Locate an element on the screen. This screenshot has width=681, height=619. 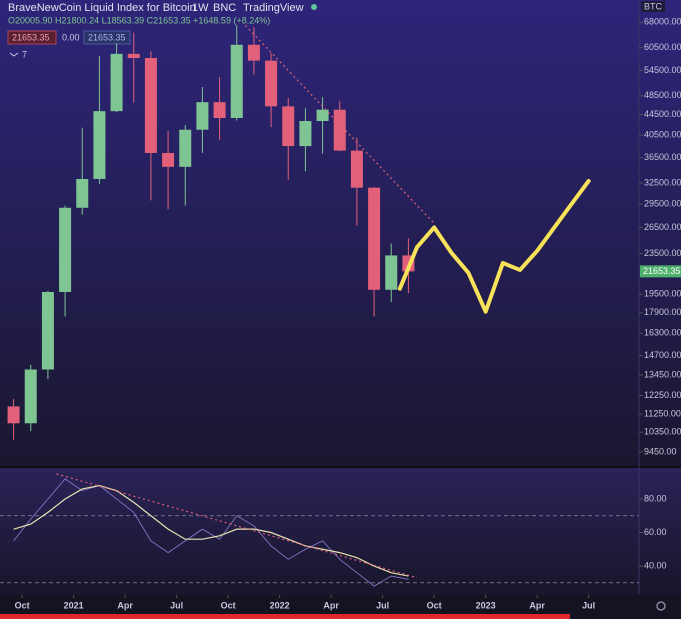
price-box-right: 21653.35 is located at coordinates (107, 37).